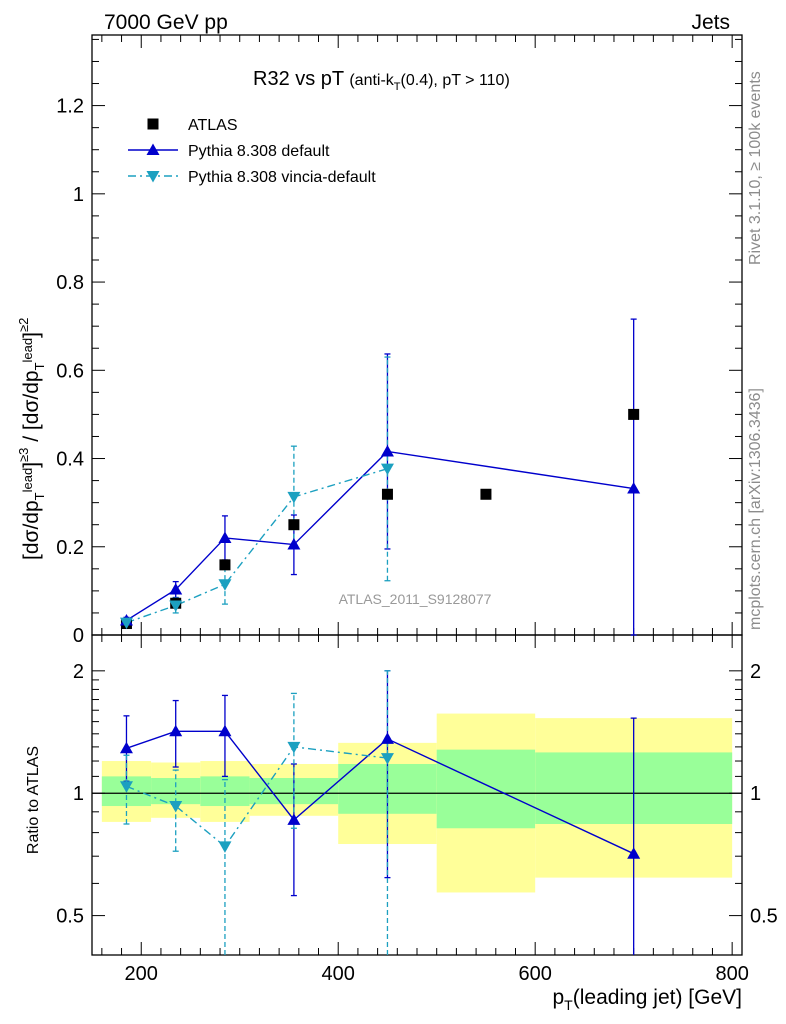 The image size is (786, 1024). Describe the element at coordinates (213, 125) in the screenshot. I see `legend-label-data: ATLAS` at that location.